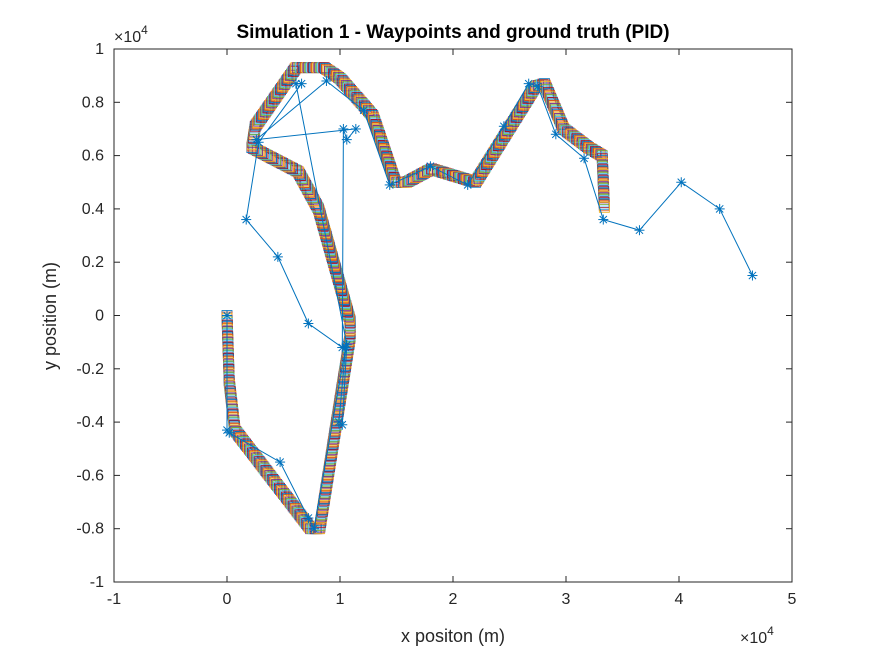 This screenshot has height=661, width=875. Describe the element at coordinates (93, 102) in the screenshot. I see `y-tick-label: 0.8` at that location.